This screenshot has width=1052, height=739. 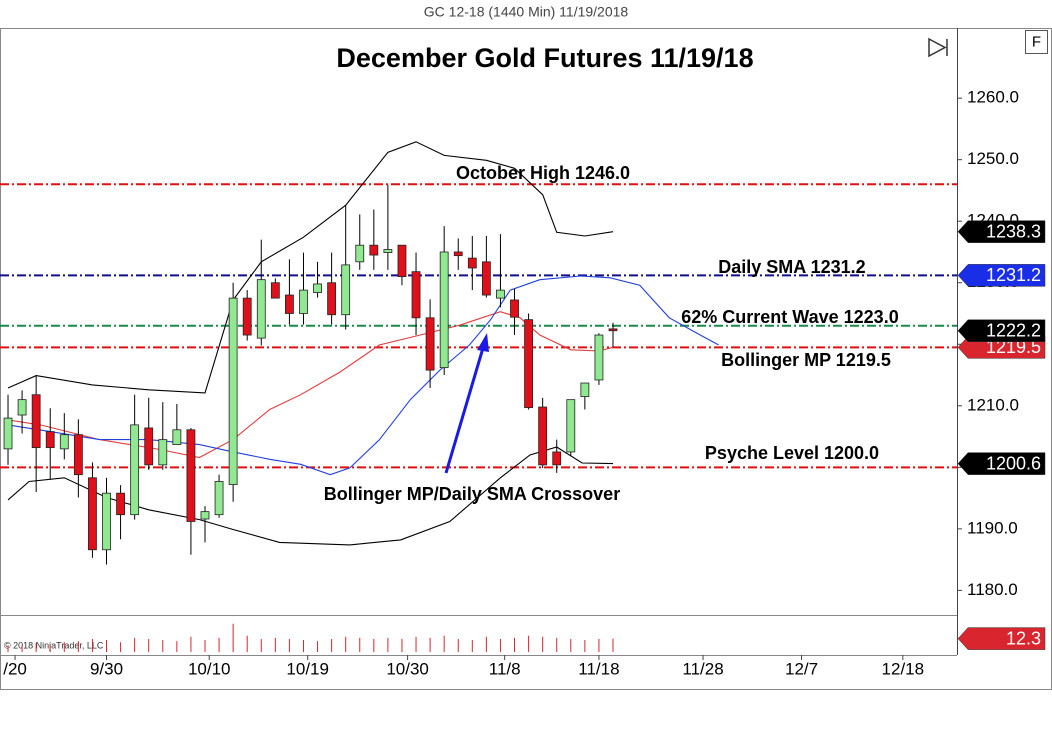 What do you see at coordinates (464, 410) in the screenshot?
I see `annotation-arrow` at bounding box center [464, 410].